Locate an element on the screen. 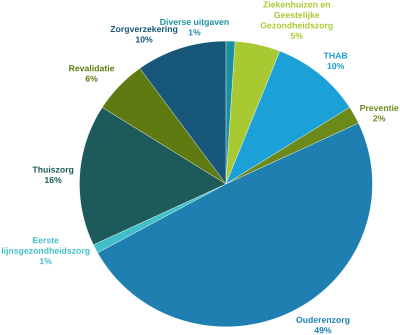 Image resolution: width=400 pixels, height=335 pixels. data-label: 6% is located at coordinates (92, 79).